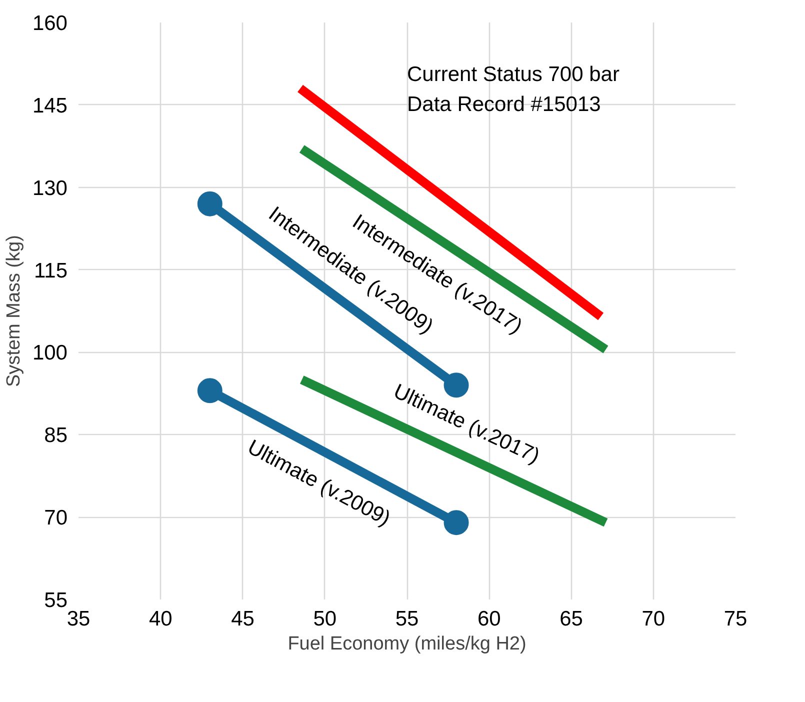 This screenshot has width=805, height=702. I want to click on x-tick-label: 75, so click(736, 619).